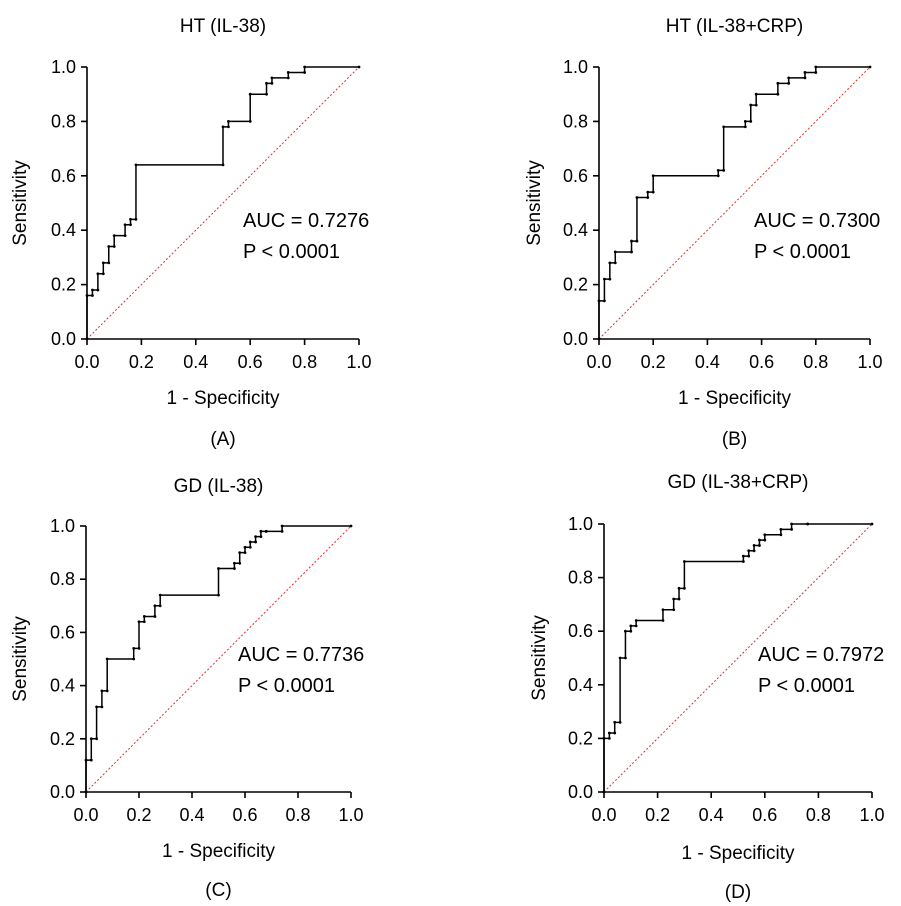 The height and width of the screenshot is (906, 901). Describe the element at coordinates (20, 203) in the screenshot. I see `y-axis-label: Sensitivity` at that location.